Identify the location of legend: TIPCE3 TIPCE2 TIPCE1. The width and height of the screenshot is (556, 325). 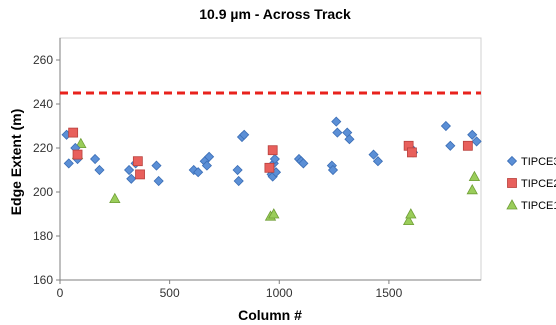
(531, 183).